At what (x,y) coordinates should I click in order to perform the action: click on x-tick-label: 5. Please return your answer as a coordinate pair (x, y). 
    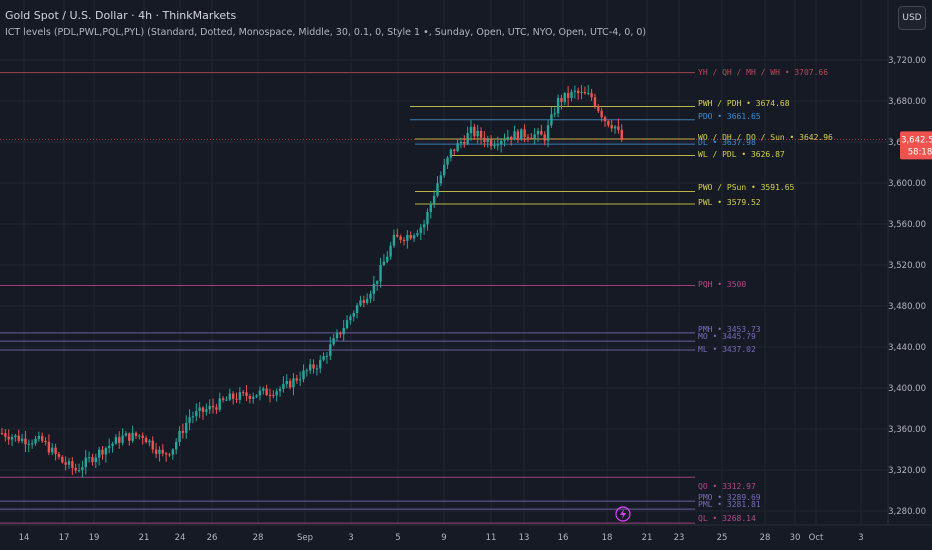
    Looking at the image, I should click on (397, 538).